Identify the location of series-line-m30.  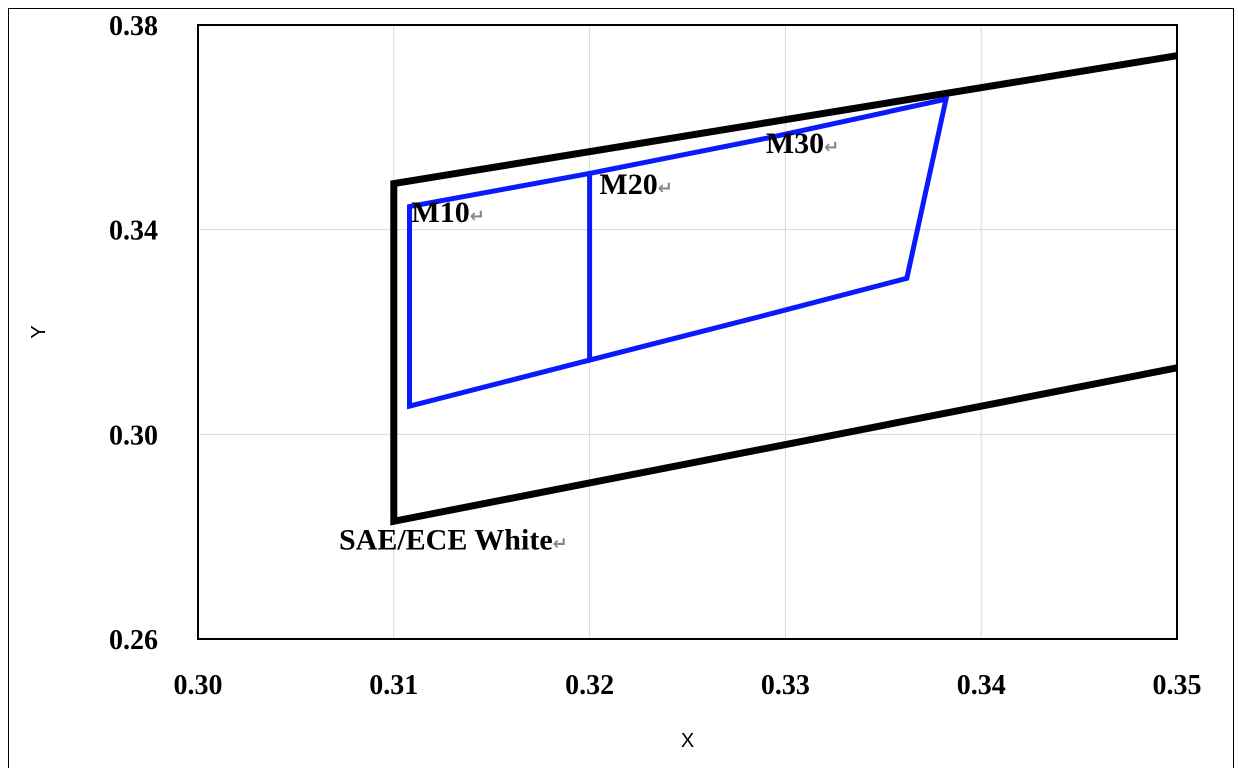
(859, 206).